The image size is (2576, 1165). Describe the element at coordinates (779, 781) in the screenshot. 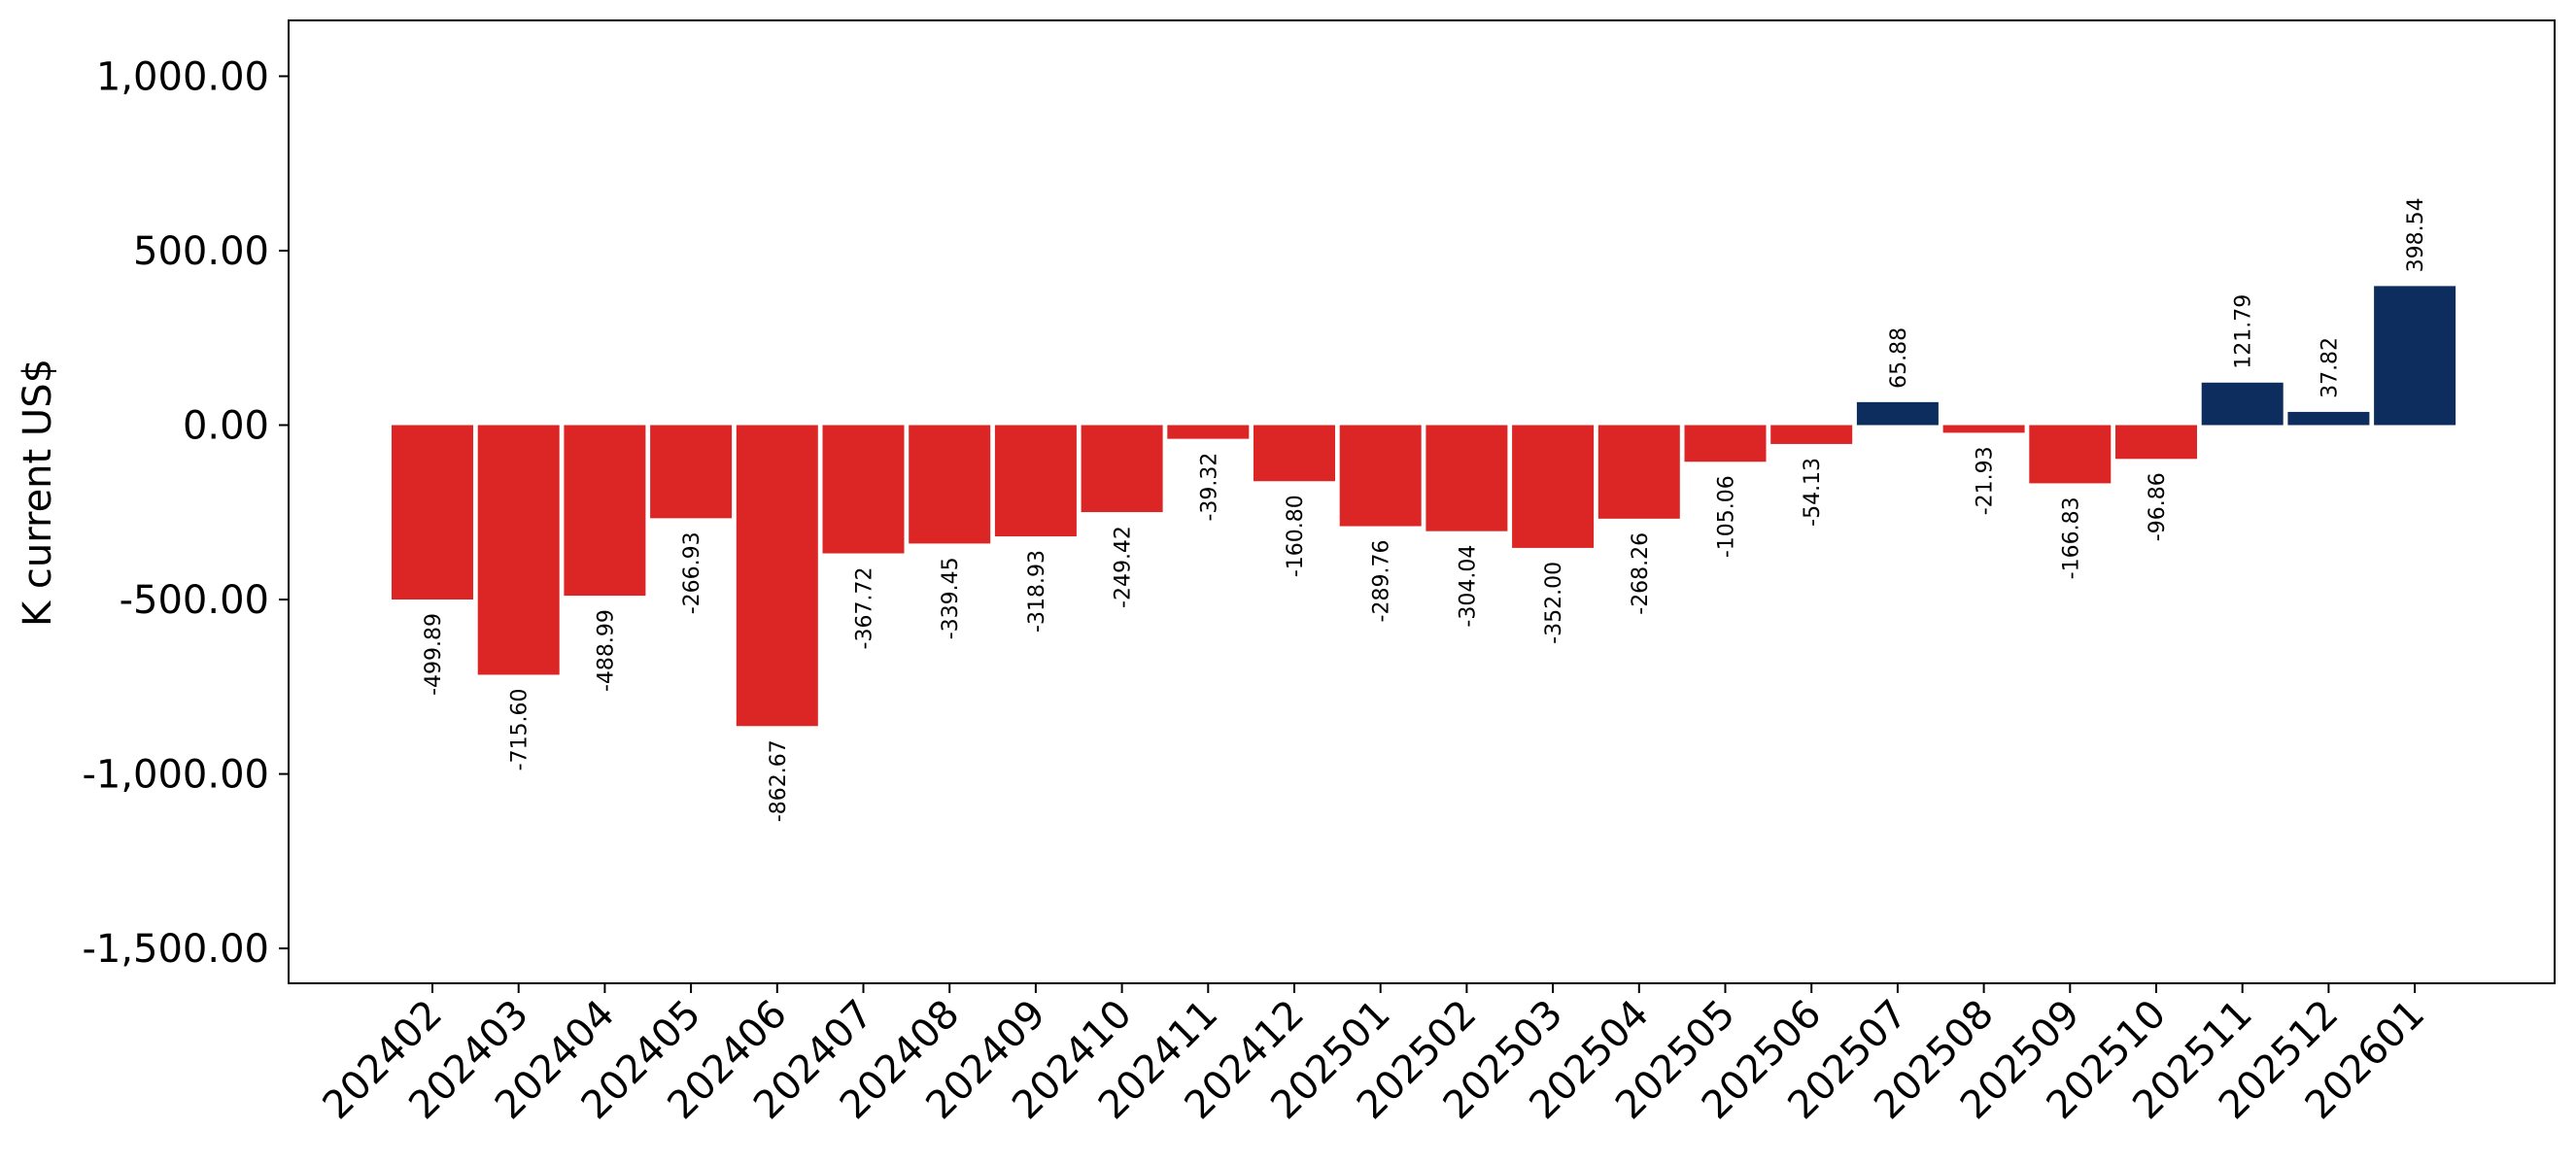

I see `value-label-202406: -862.67` at that location.